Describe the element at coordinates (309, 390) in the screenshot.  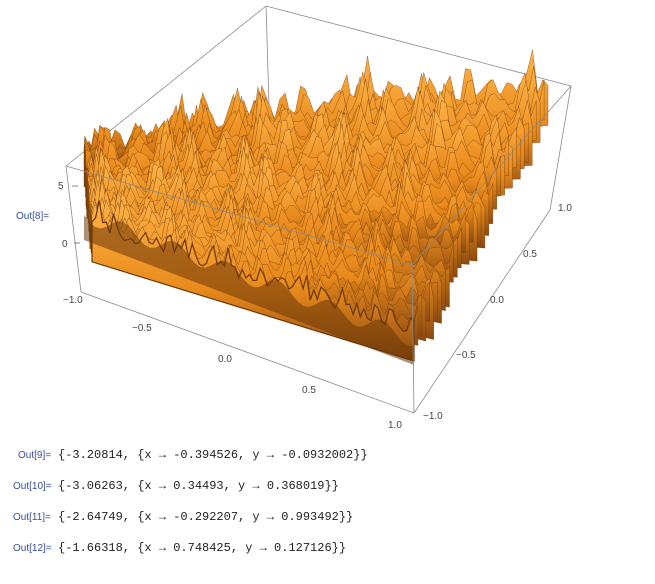
I see `x-tick-label: 0.5` at that location.